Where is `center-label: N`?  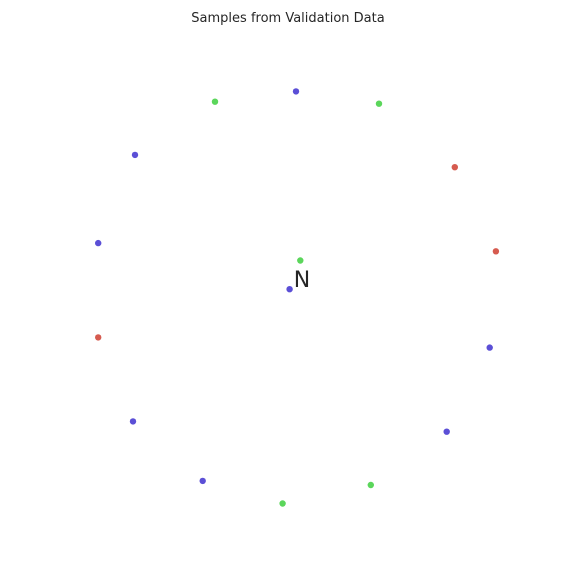
center-label: N is located at coordinates (302, 280).